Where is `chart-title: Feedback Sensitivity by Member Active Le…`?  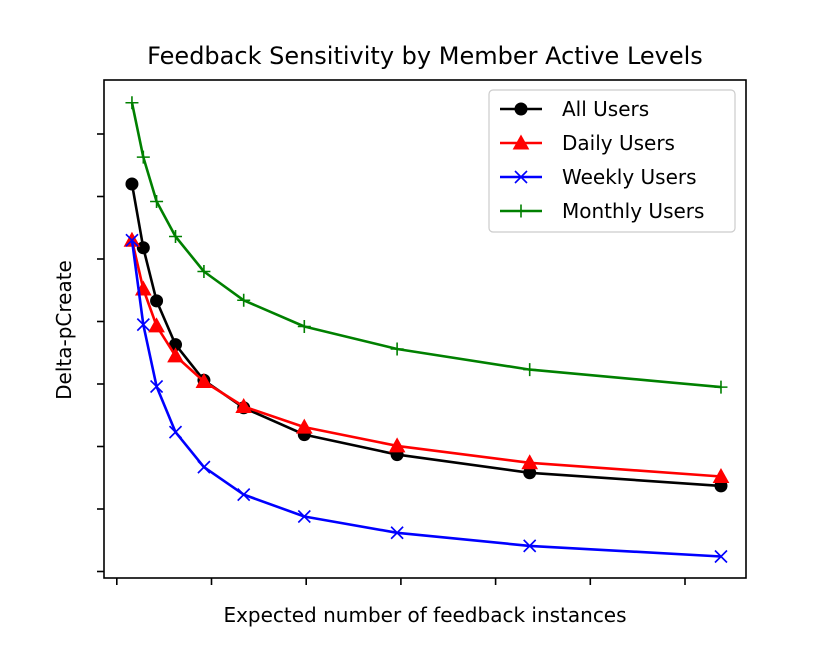 chart-title: Feedback Sensitivity by Member Active Le… is located at coordinates (425, 56).